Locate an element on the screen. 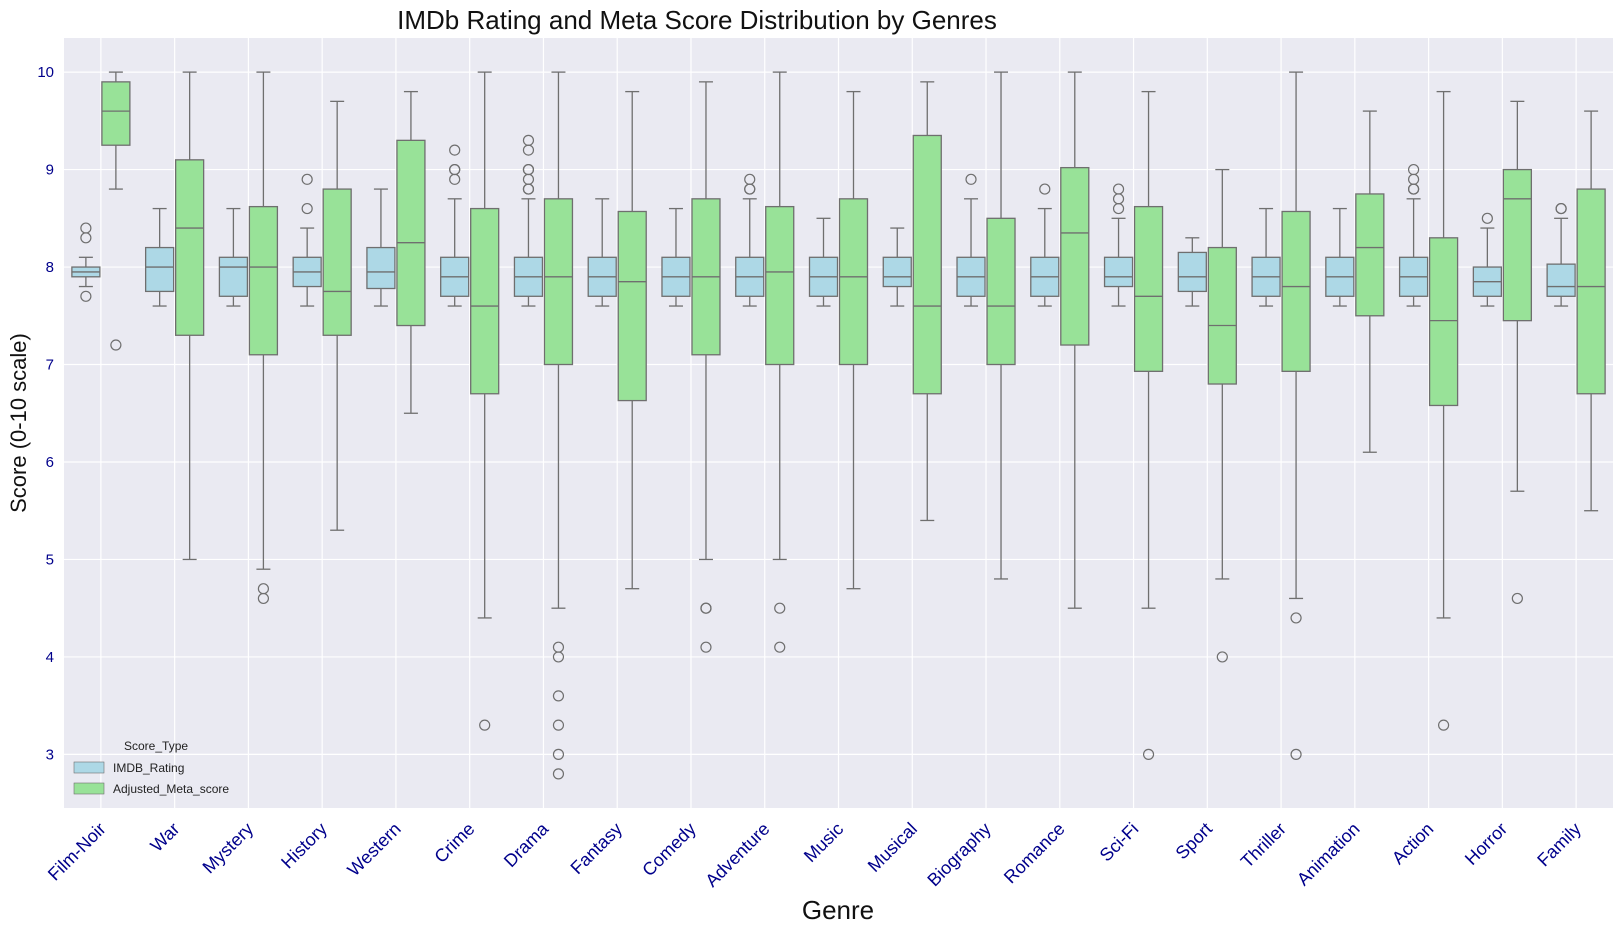 This screenshot has width=1623, height=935. legend-label-imdb: IMDB_Rating is located at coordinates (148, 768).